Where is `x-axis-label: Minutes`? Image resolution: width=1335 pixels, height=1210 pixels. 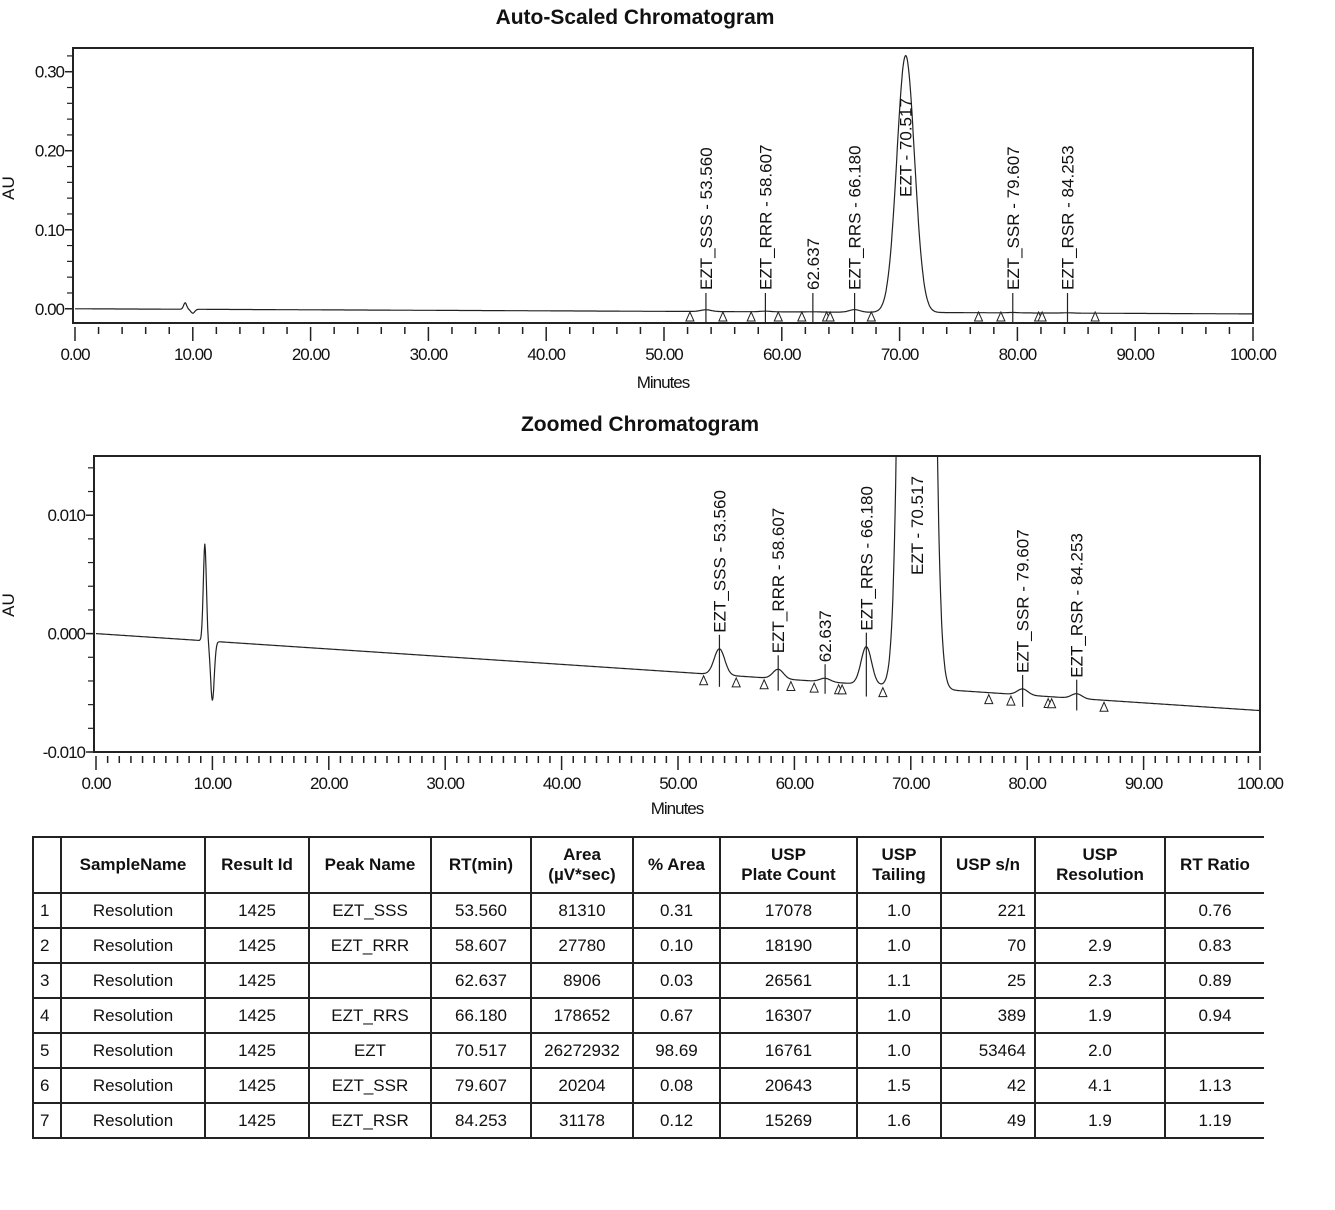 x-axis-label: Minutes is located at coordinates (663, 382).